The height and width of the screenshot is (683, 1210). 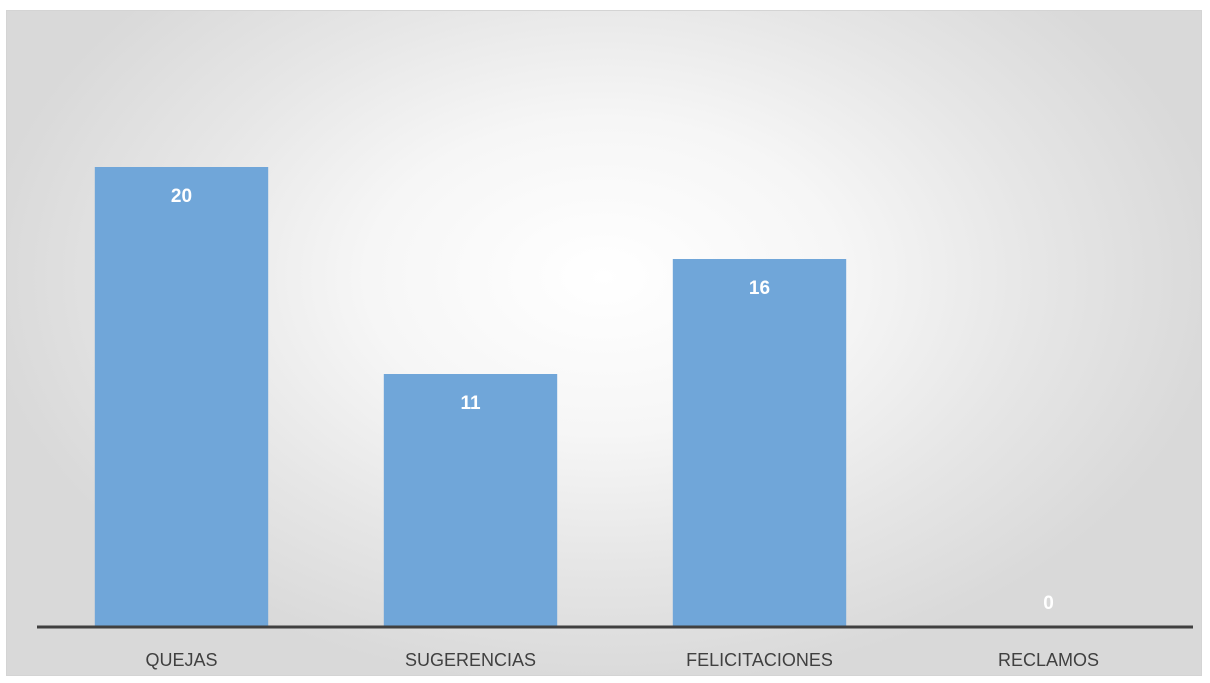 I want to click on data-label-felicitaciones: 16, so click(x=759, y=288).